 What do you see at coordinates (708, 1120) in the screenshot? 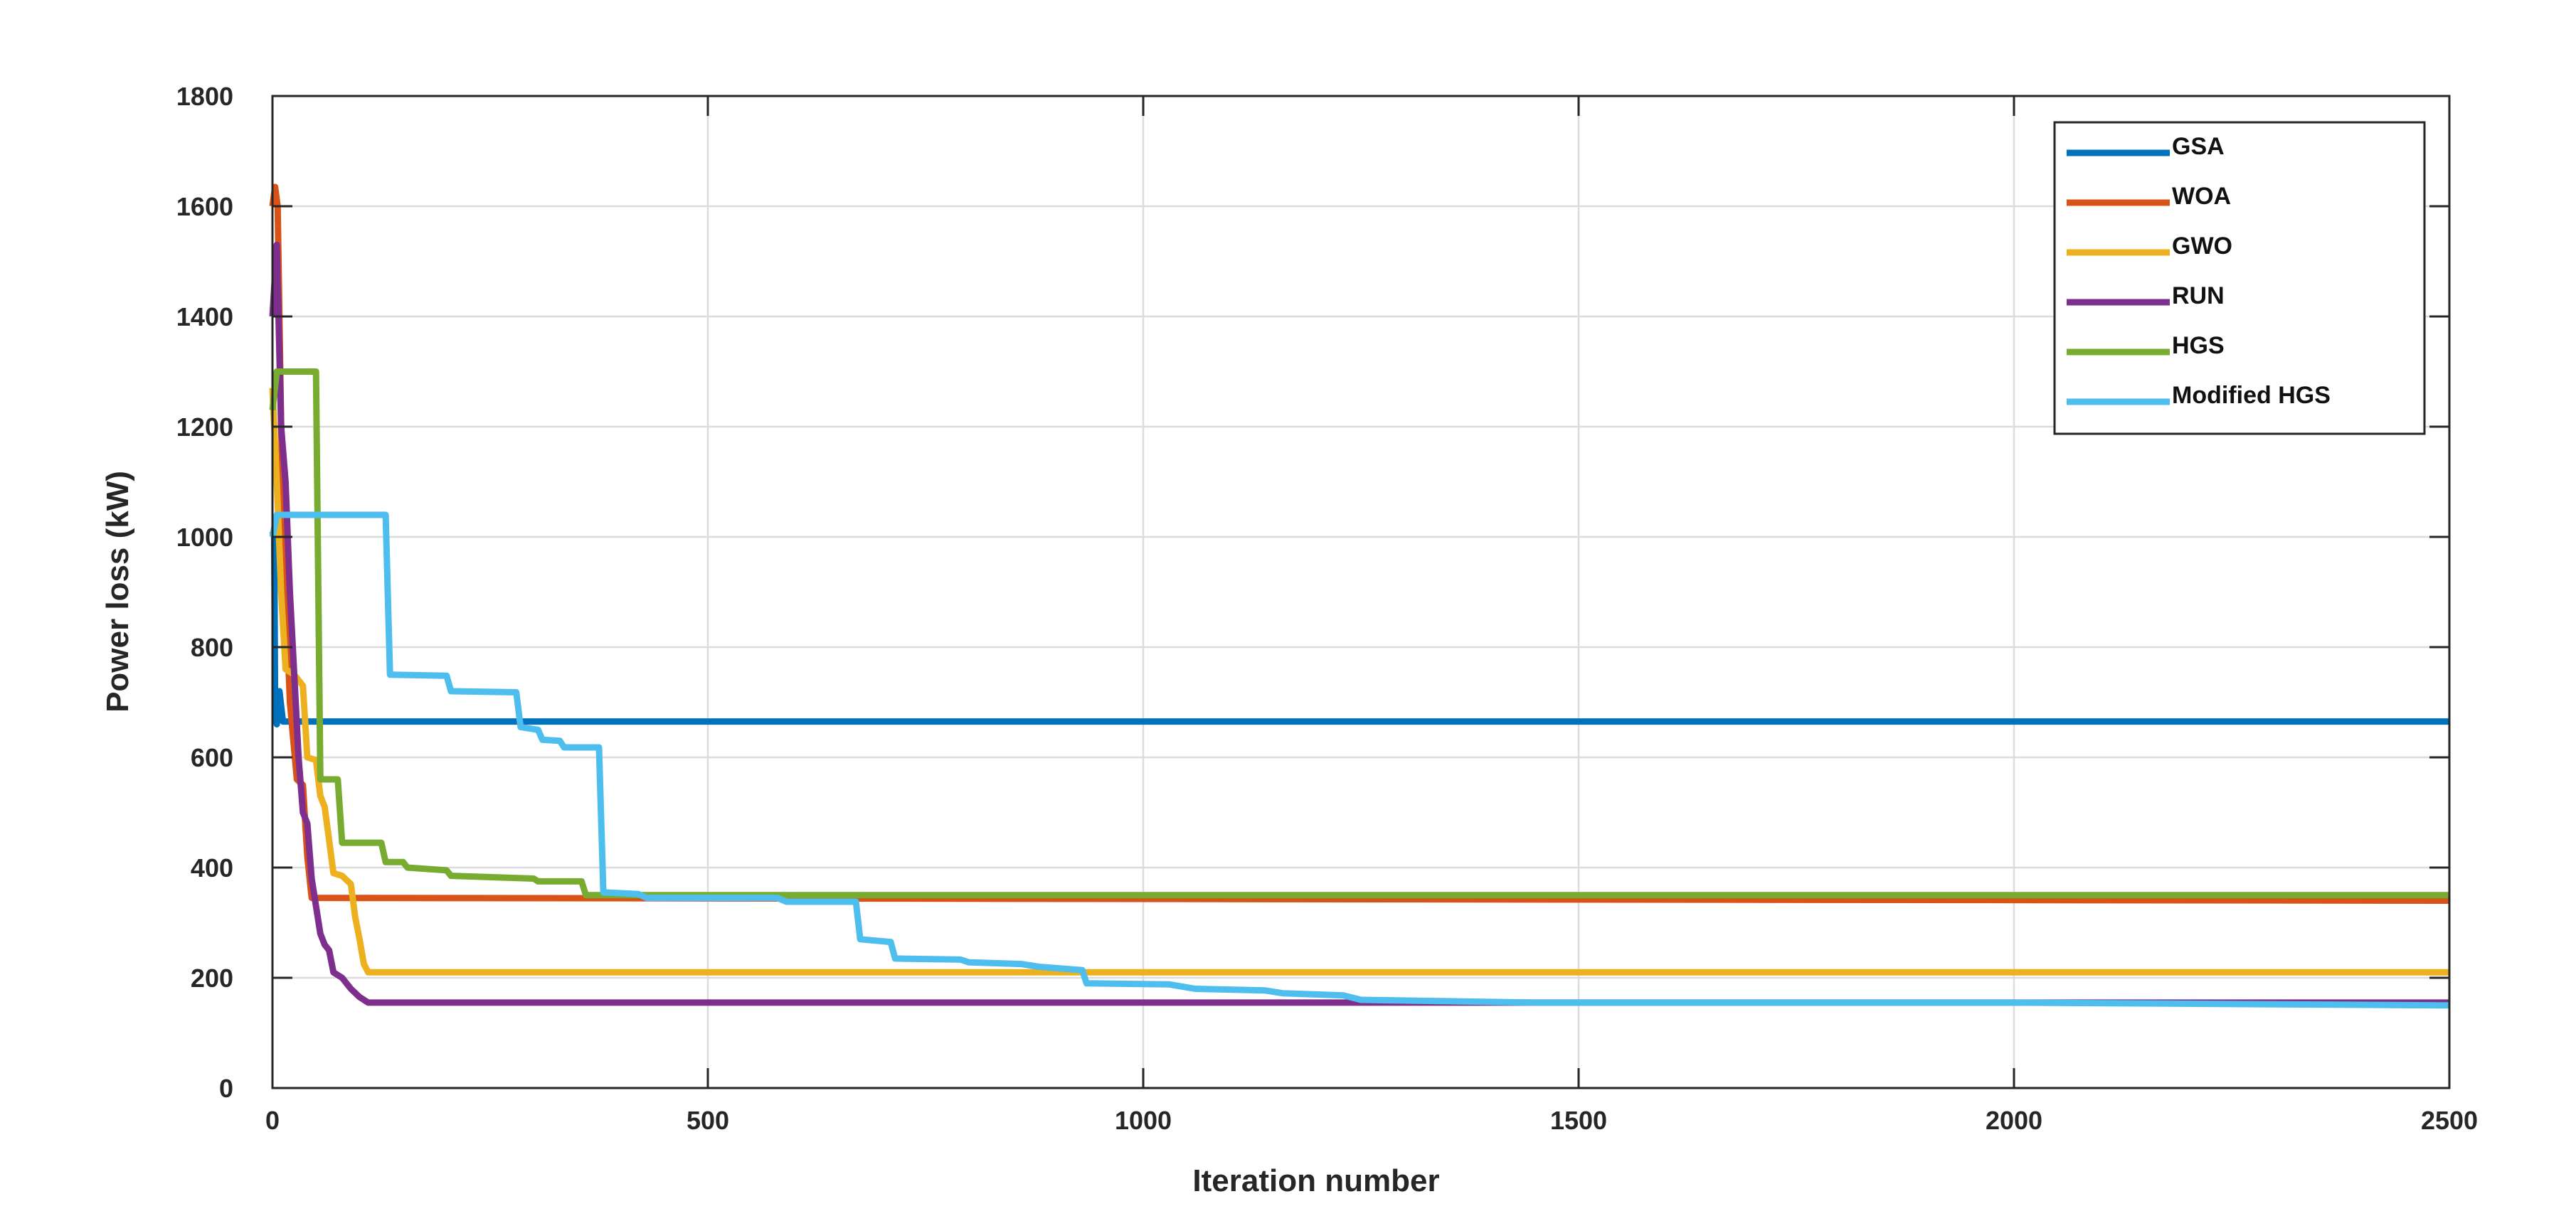
I see `x-tick-label: 500` at bounding box center [708, 1120].